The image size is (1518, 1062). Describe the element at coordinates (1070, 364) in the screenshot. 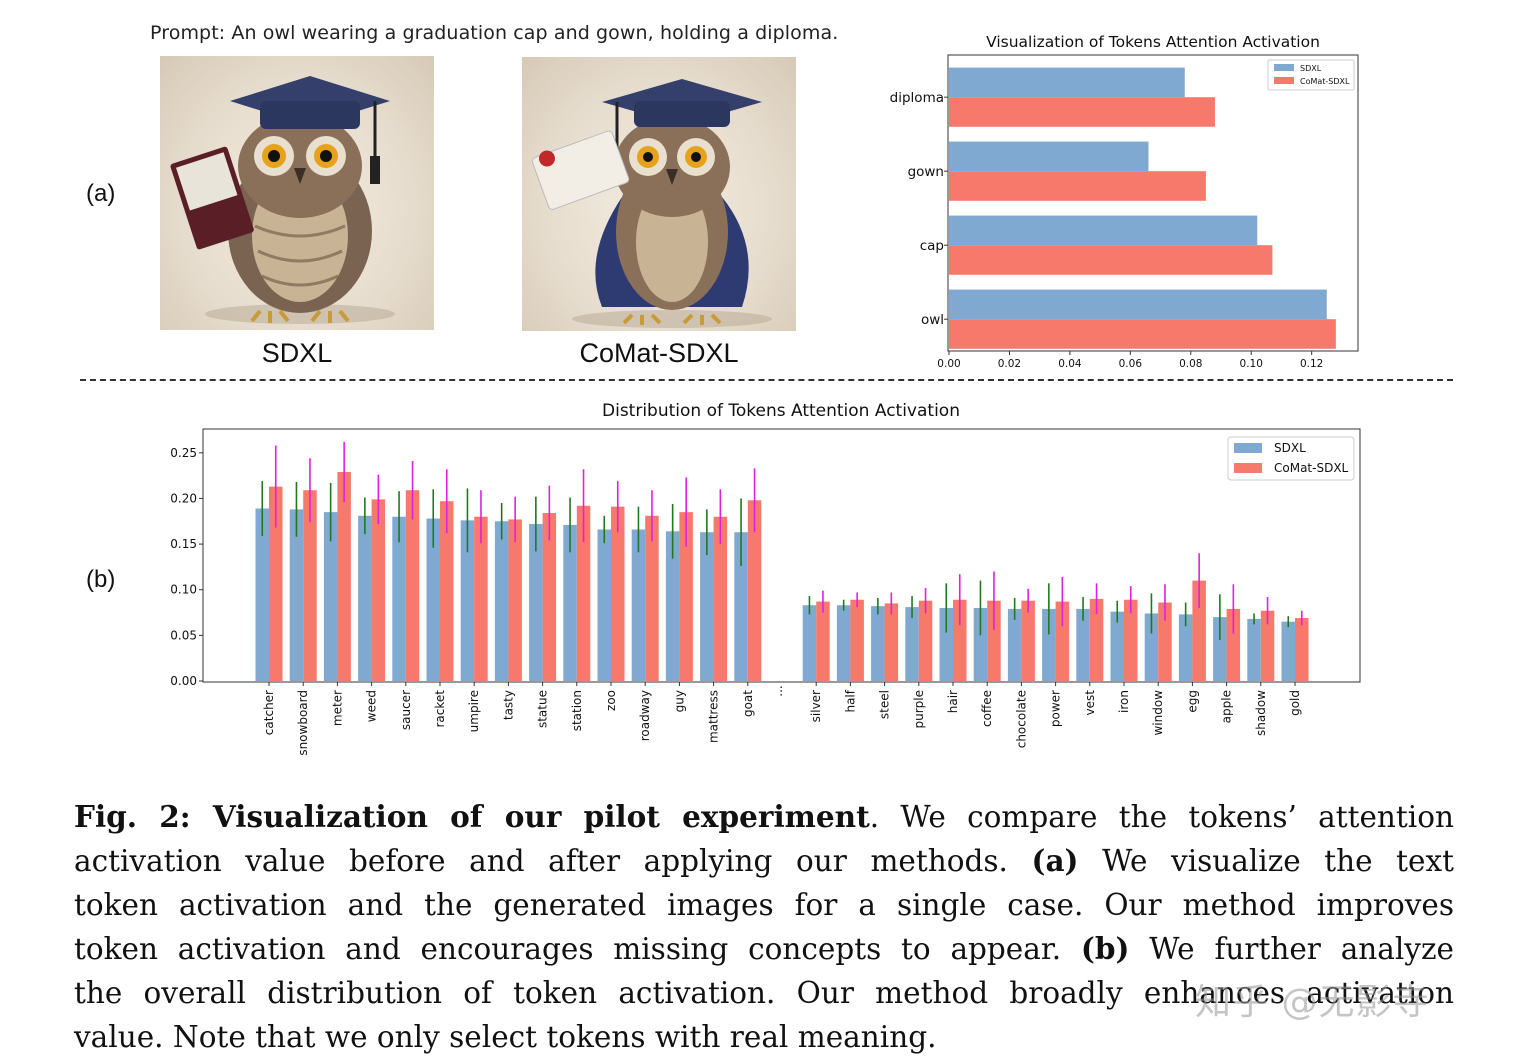

I see `hbar-xtick-label: 0.04` at that location.